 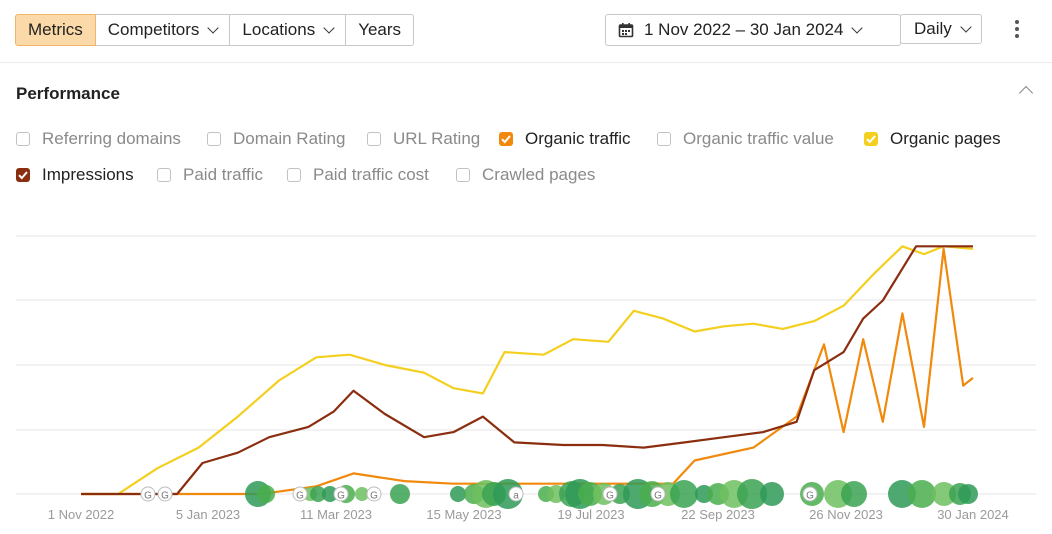 I want to click on calendar-icon, so click(x=626, y=30).